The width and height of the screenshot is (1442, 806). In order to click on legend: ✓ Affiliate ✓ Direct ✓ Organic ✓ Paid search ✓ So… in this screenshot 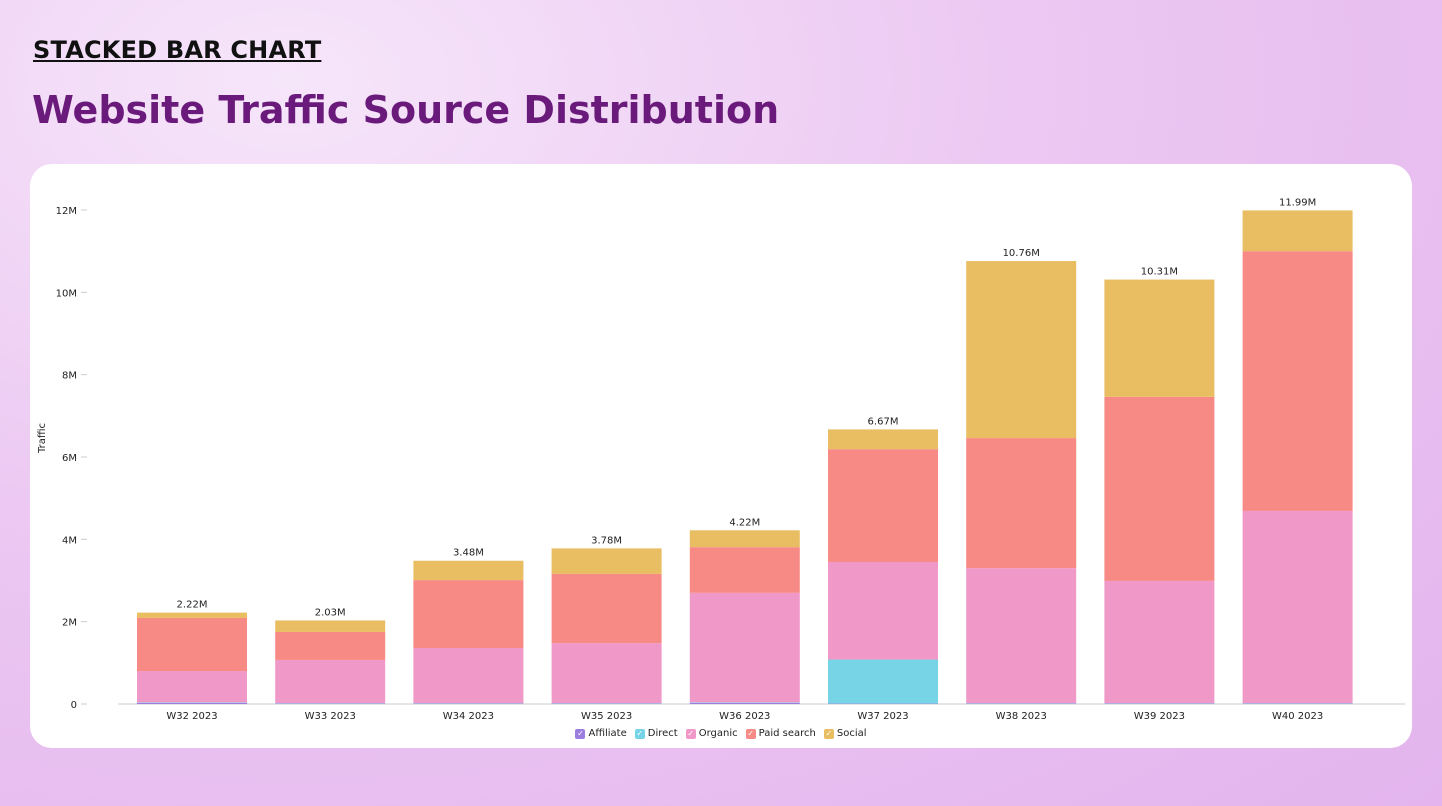, I will do `click(721, 733)`.